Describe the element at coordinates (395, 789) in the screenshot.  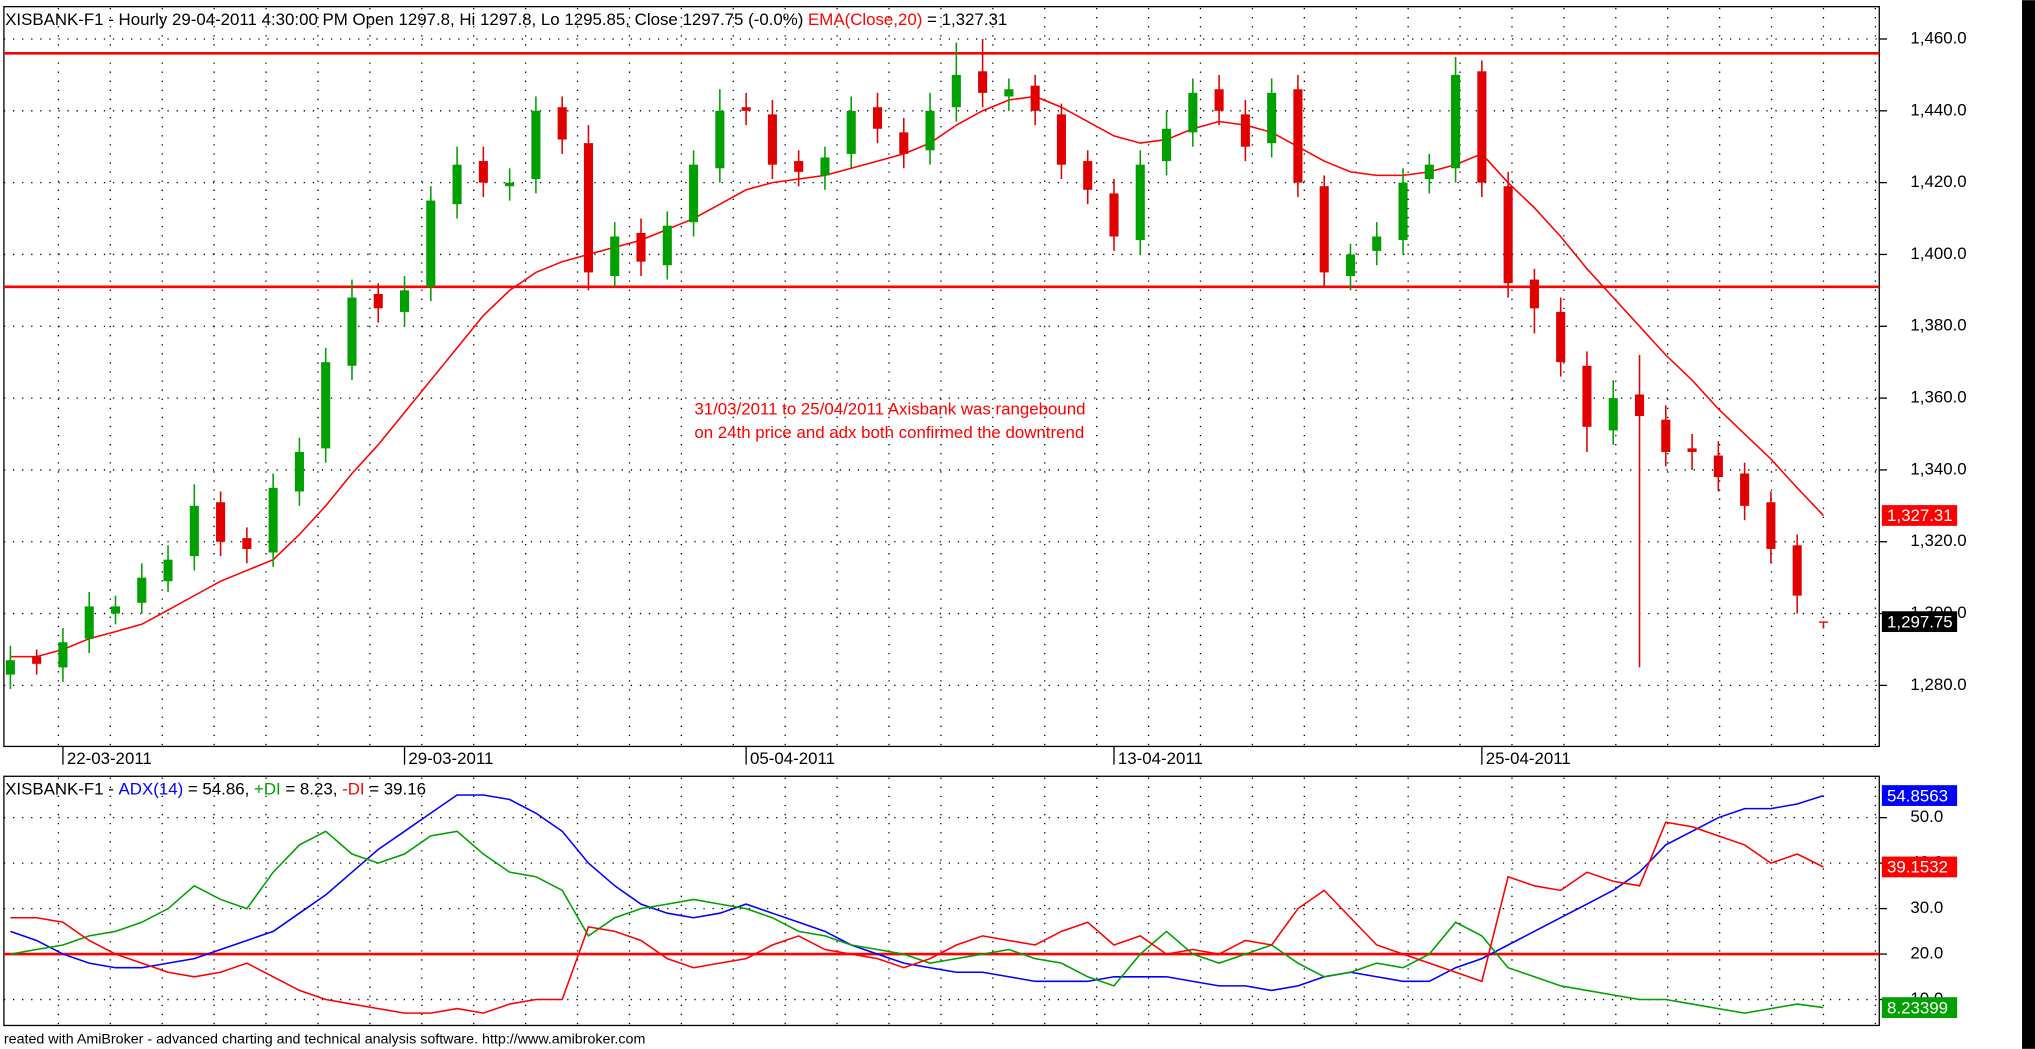
I see `legend-value: = 39.16` at that location.